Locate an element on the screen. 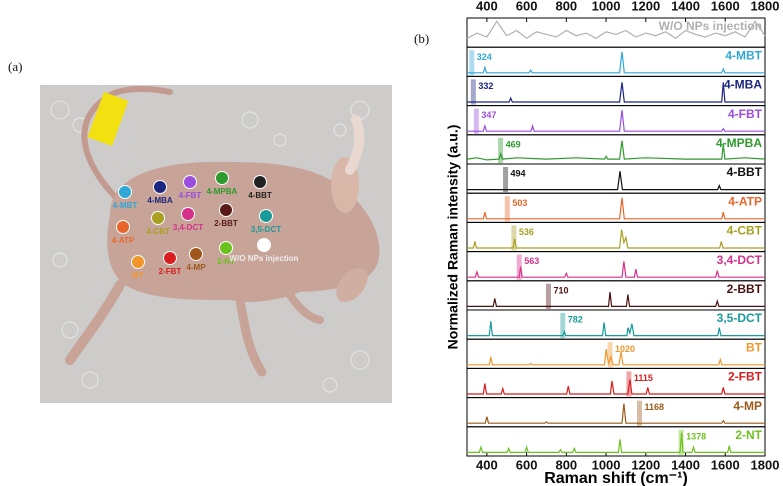 The image size is (783, 486). peak-label: 503 is located at coordinates (519, 203).